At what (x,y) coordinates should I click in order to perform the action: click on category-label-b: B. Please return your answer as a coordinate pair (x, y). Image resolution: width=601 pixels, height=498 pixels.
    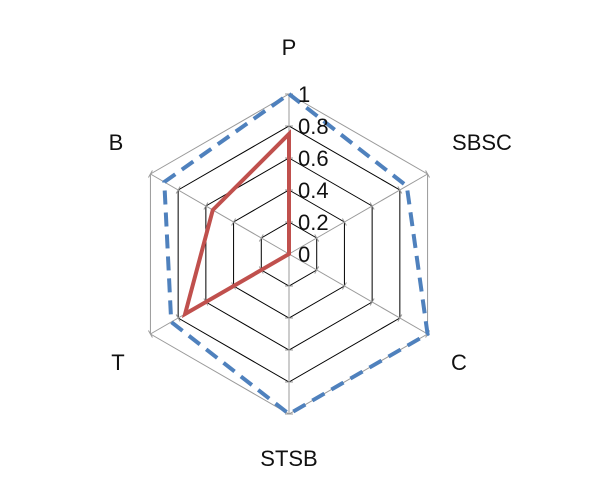
    Looking at the image, I should click on (116, 142).